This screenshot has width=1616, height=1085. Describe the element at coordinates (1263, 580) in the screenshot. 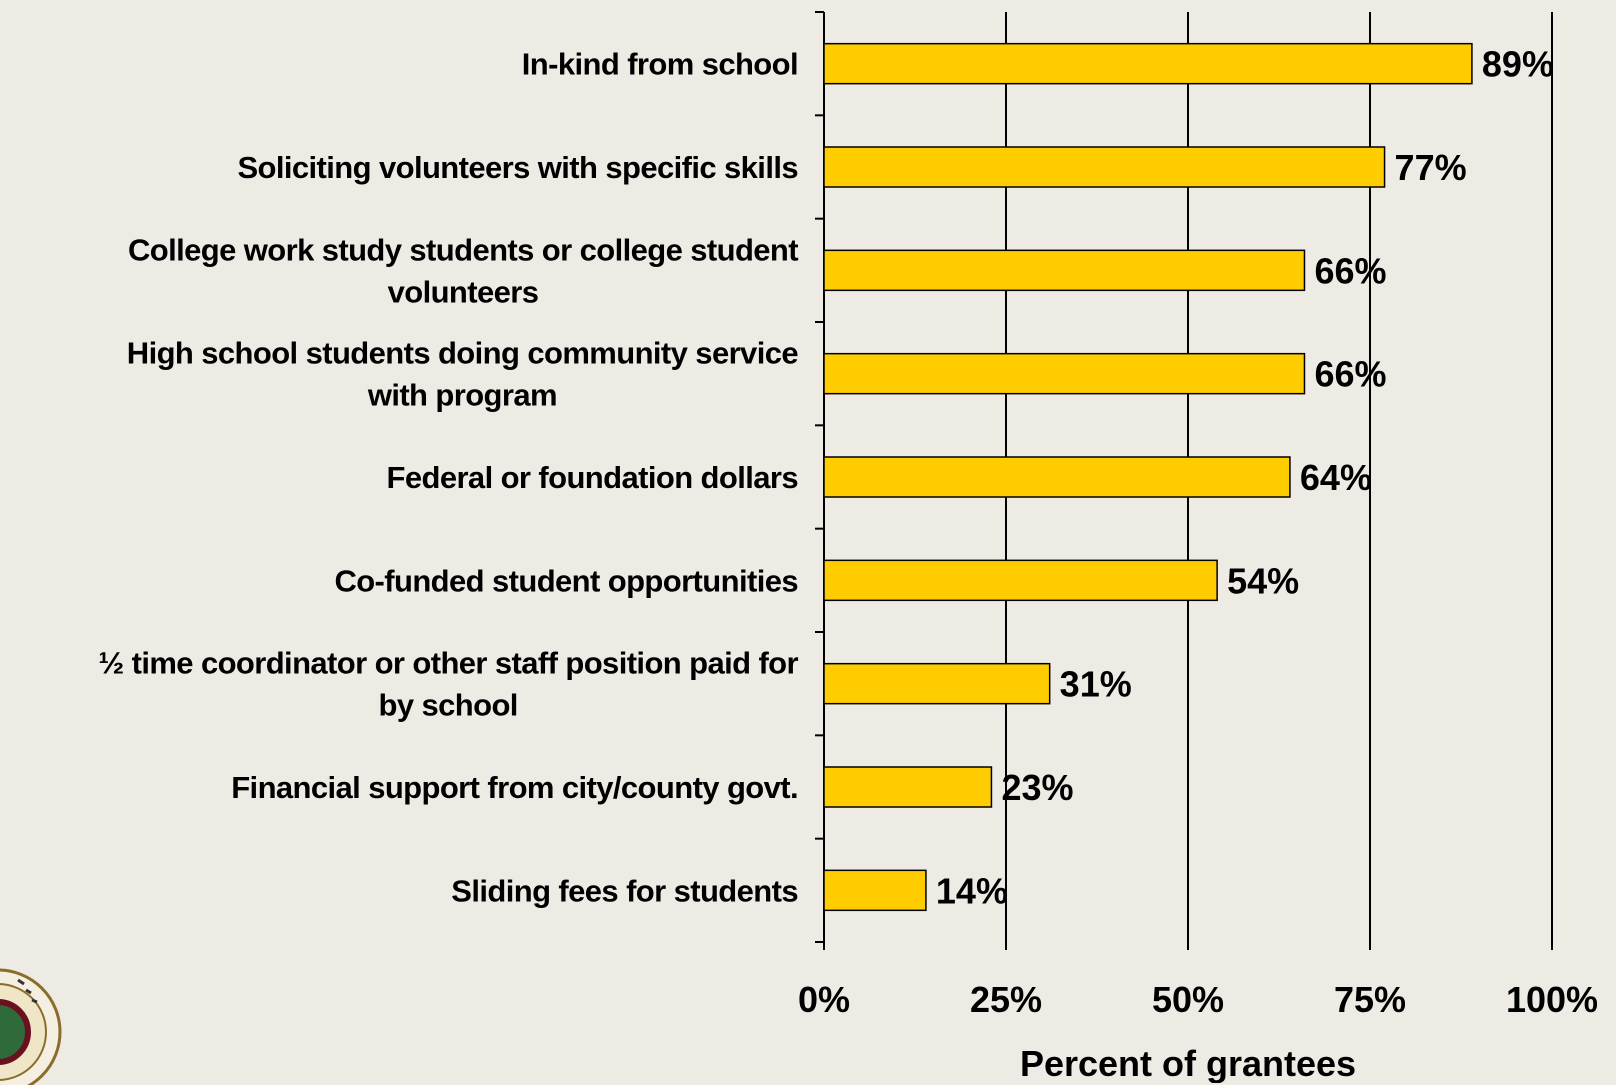

I see `value-label: 54%` at that location.